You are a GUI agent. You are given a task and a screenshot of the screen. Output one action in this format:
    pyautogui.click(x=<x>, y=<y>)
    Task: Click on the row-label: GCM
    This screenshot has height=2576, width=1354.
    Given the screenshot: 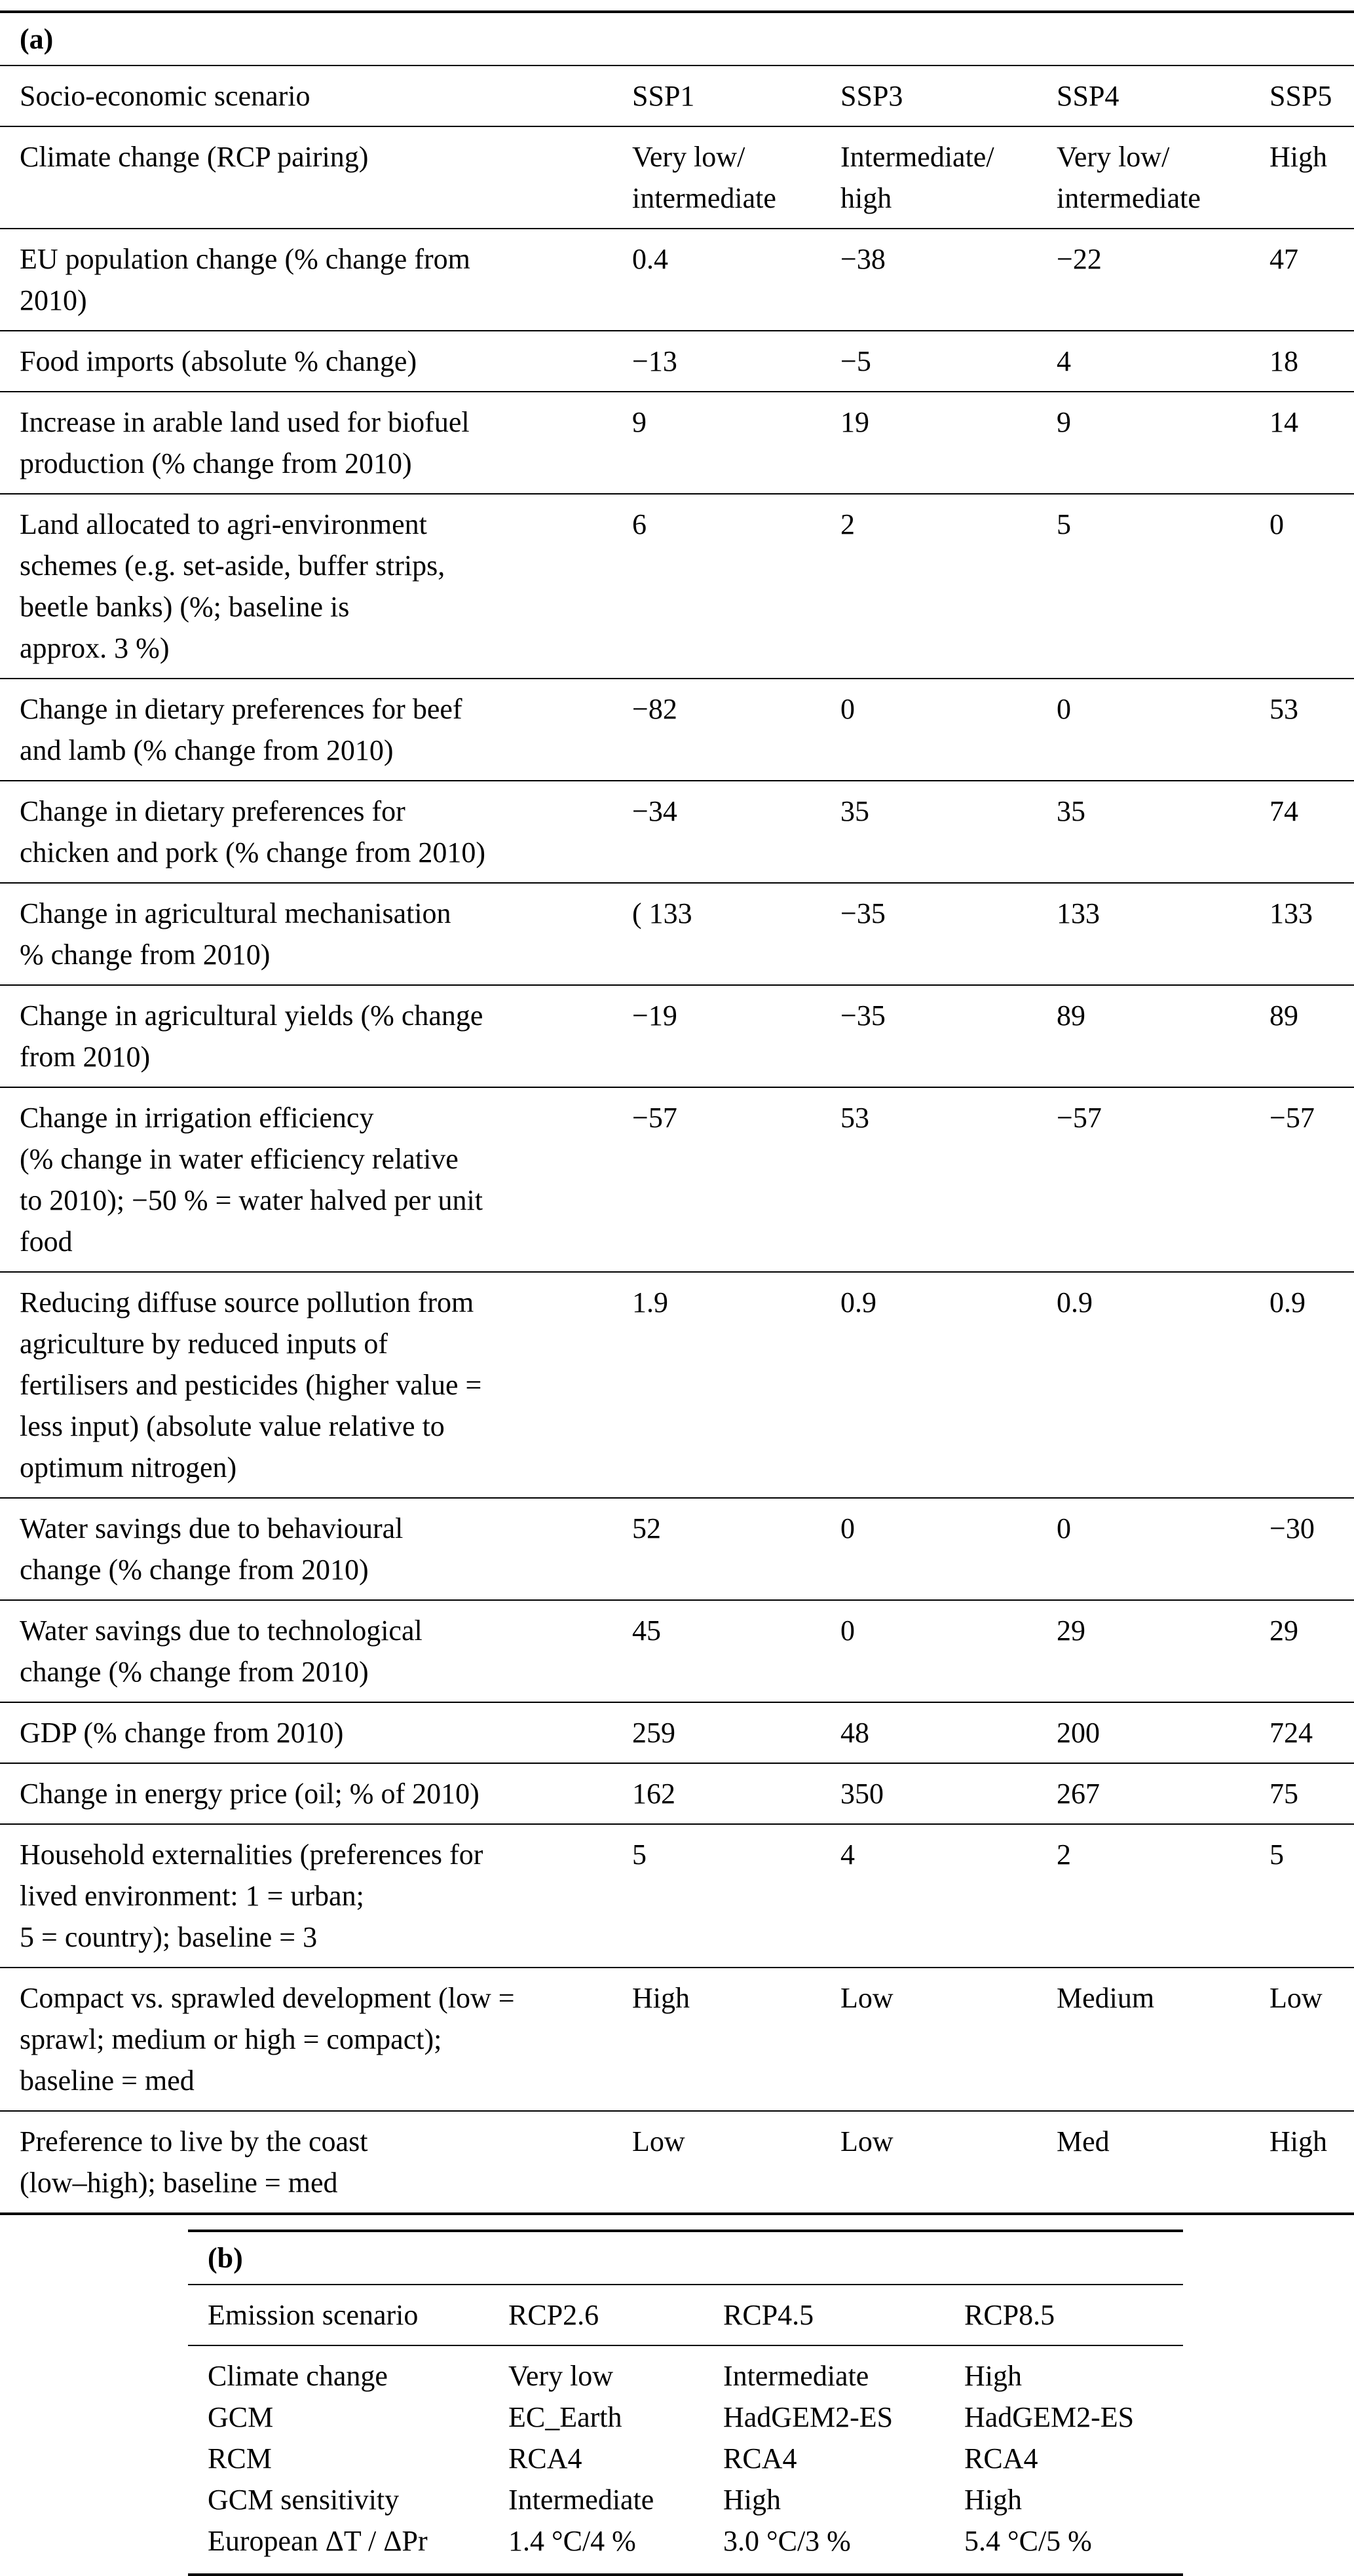 What is the action you would take?
    pyautogui.click(x=241, y=2417)
    